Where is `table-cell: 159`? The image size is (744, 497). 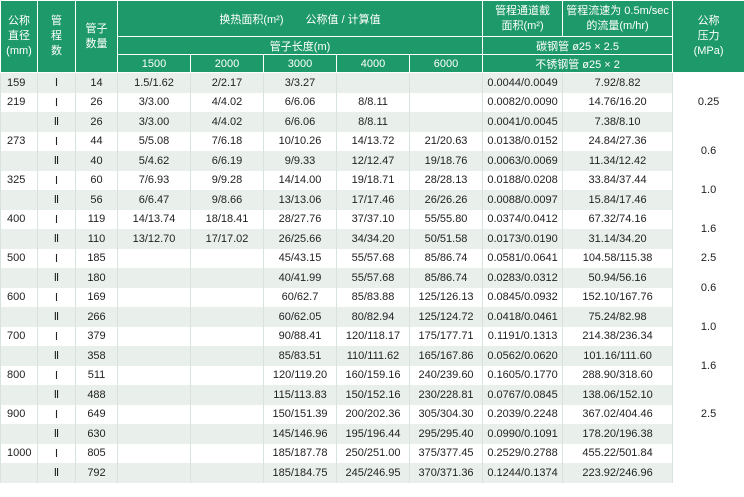 table-cell: 159 is located at coordinates (19, 82).